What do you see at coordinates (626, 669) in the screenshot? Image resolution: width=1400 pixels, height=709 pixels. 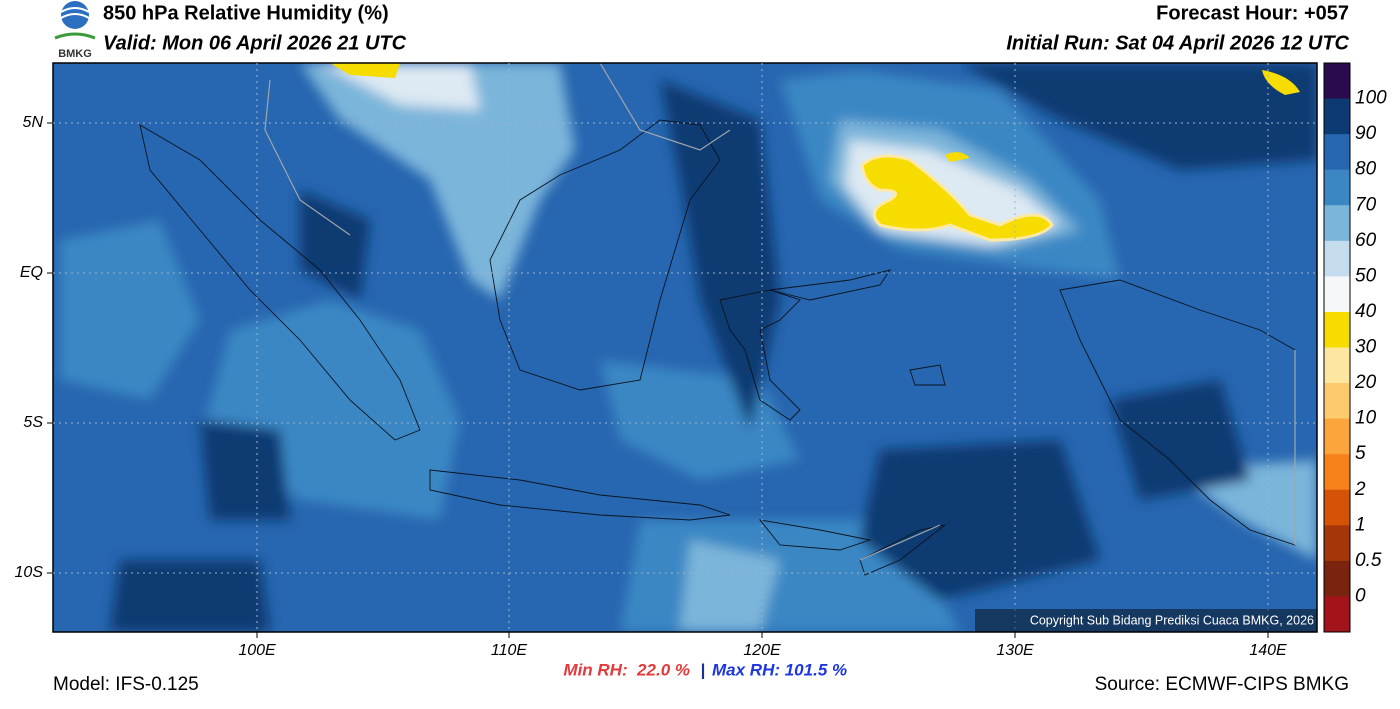 I see `min-rh: Min RH: 22.0 %` at bounding box center [626, 669].